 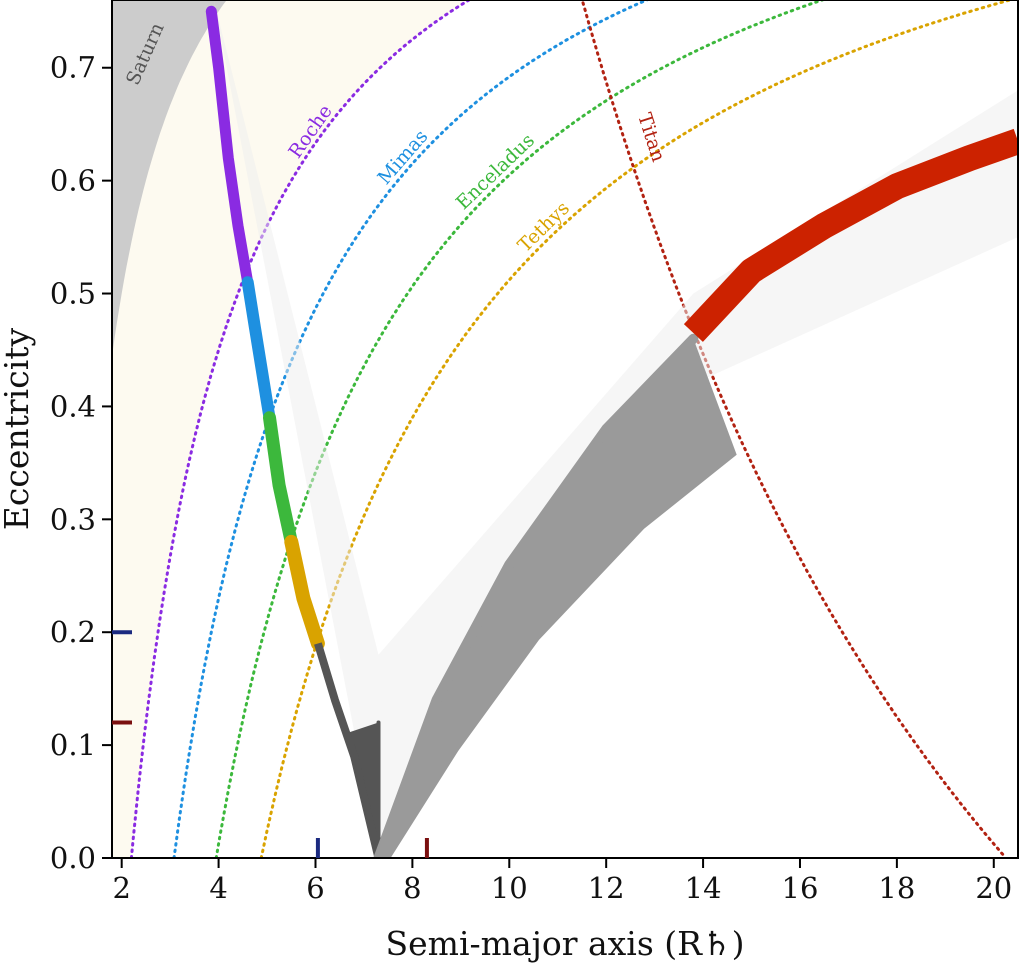 What do you see at coordinates (73, 745) in the screenshot?
I see `y-tick-label: 0.1` at bounding box center [73, 745].